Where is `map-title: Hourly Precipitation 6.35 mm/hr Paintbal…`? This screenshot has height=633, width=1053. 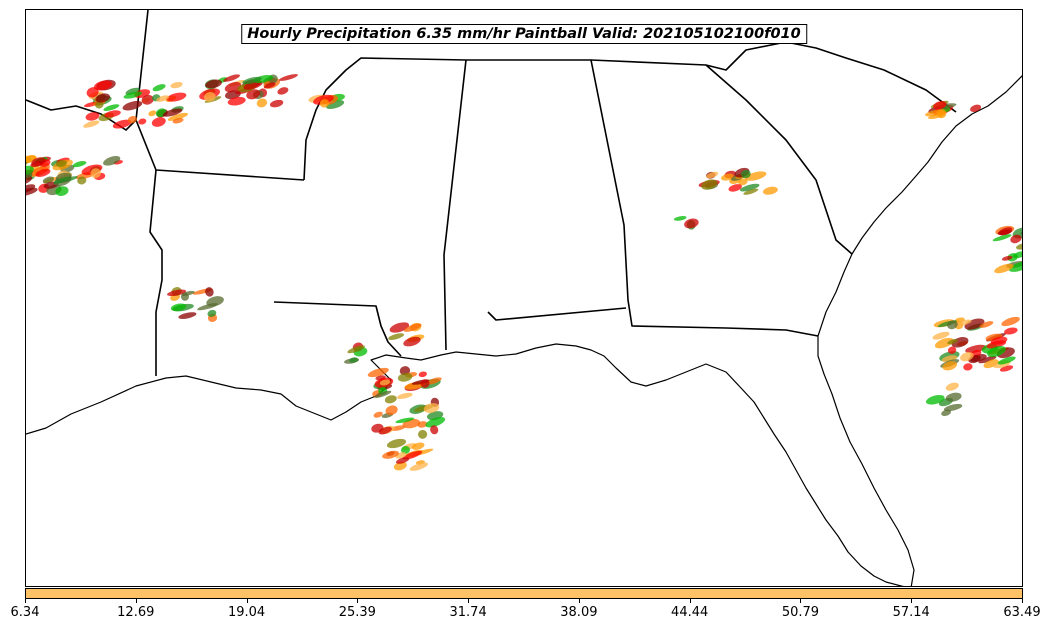 map-title: Hourly Precipitation 6.35 mm/hr Paintbal… is located at coordinates (524, 34).